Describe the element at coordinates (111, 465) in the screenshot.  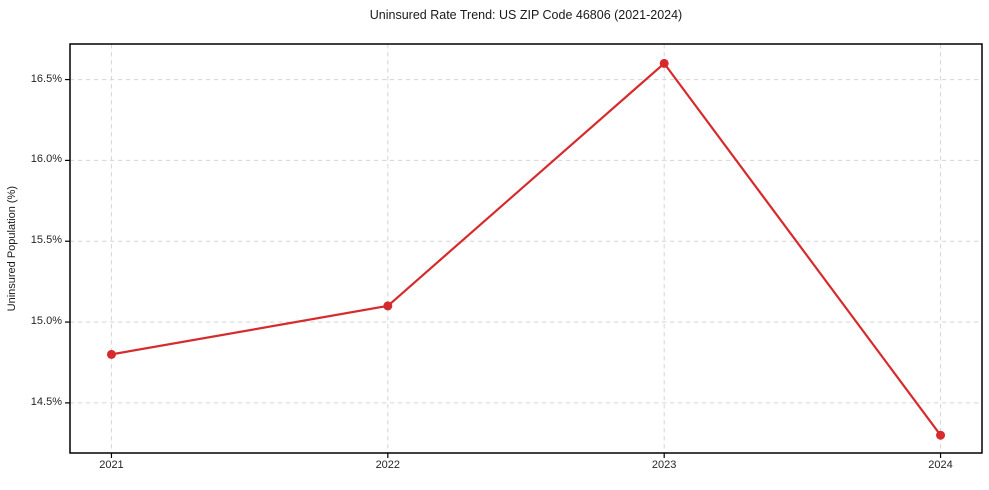
I see `x-tick-label: 2021` at that location.